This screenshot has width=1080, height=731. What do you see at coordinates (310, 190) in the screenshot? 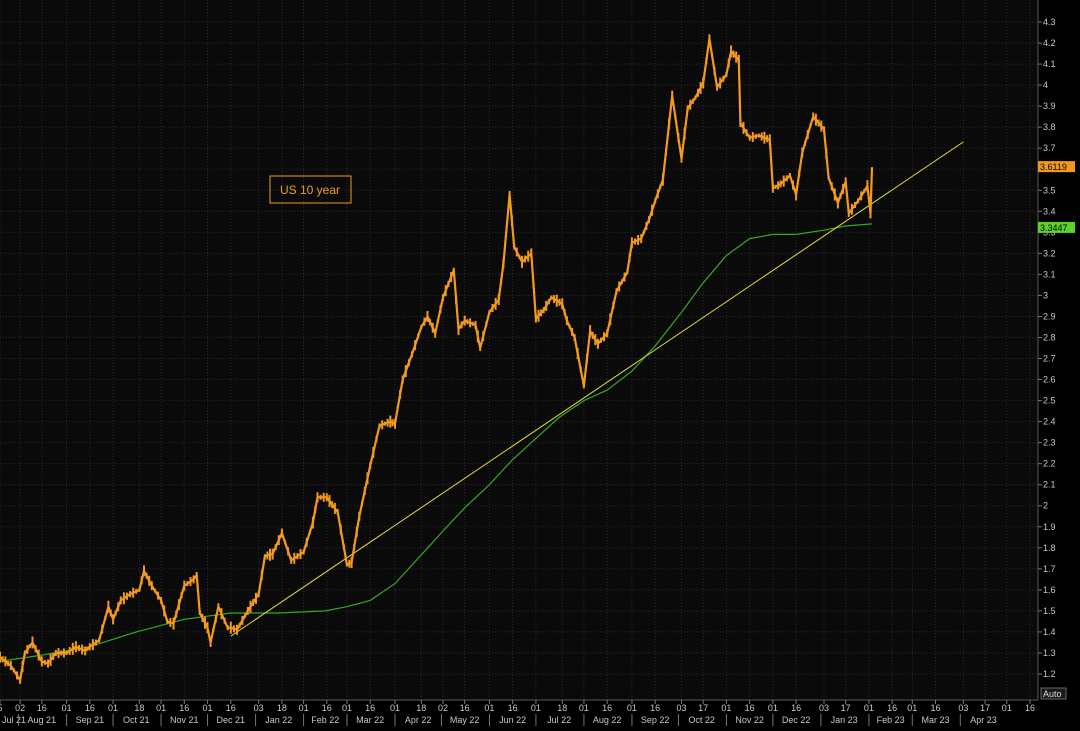
I see `annotation-text: US 10 year` at bounding box center [310, 190].